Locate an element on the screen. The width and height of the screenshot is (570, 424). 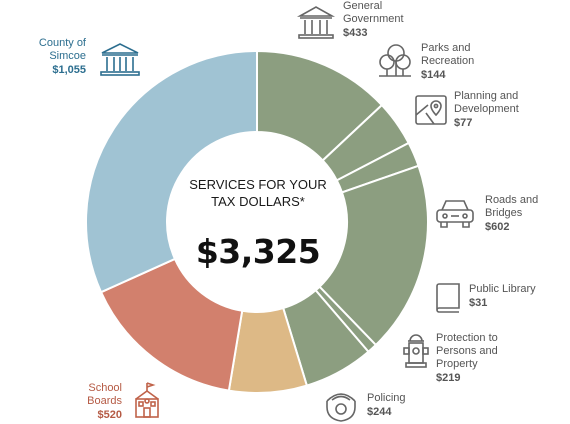
label-amount: $433 is located at coordinates (355, 33).